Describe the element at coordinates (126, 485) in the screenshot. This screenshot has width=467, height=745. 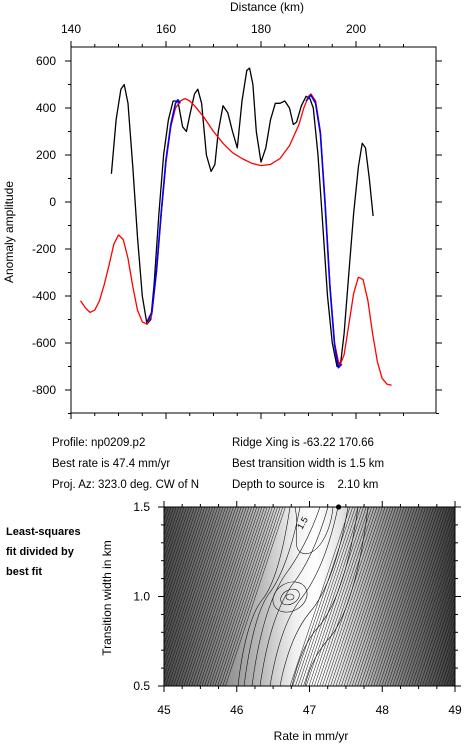
I see `projection-azimuth: Proj. Az: 323.0 deg. CW of N` at that location.